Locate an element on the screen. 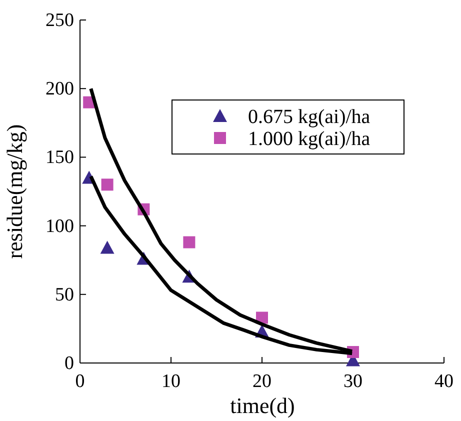 The width and height of the screenshot is (461, 421). x-tick-label: 30 is located at coordinates (353, 381).